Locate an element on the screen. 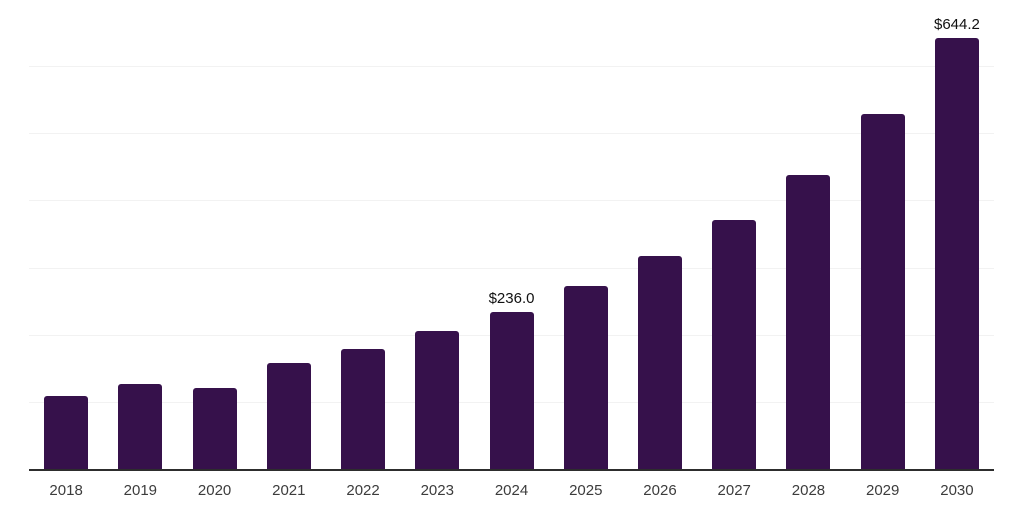  bar-2028 is located at coordinates (808, 322).